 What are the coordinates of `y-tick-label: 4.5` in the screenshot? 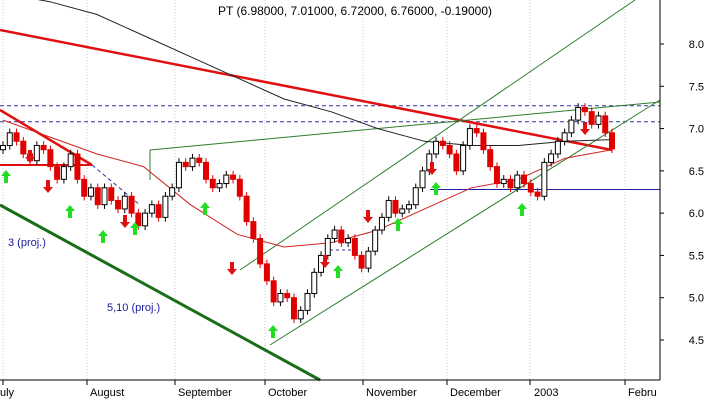 It's located at (696, 341).